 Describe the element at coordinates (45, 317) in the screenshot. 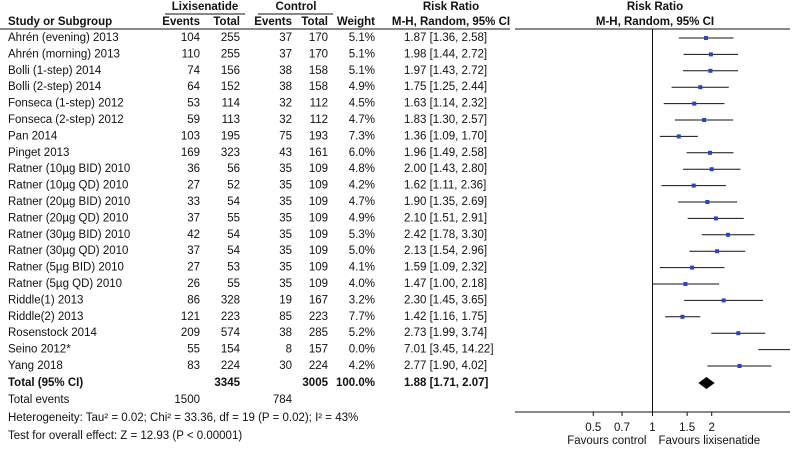

I see `study-name: Riddle(2) 2013` at that location.